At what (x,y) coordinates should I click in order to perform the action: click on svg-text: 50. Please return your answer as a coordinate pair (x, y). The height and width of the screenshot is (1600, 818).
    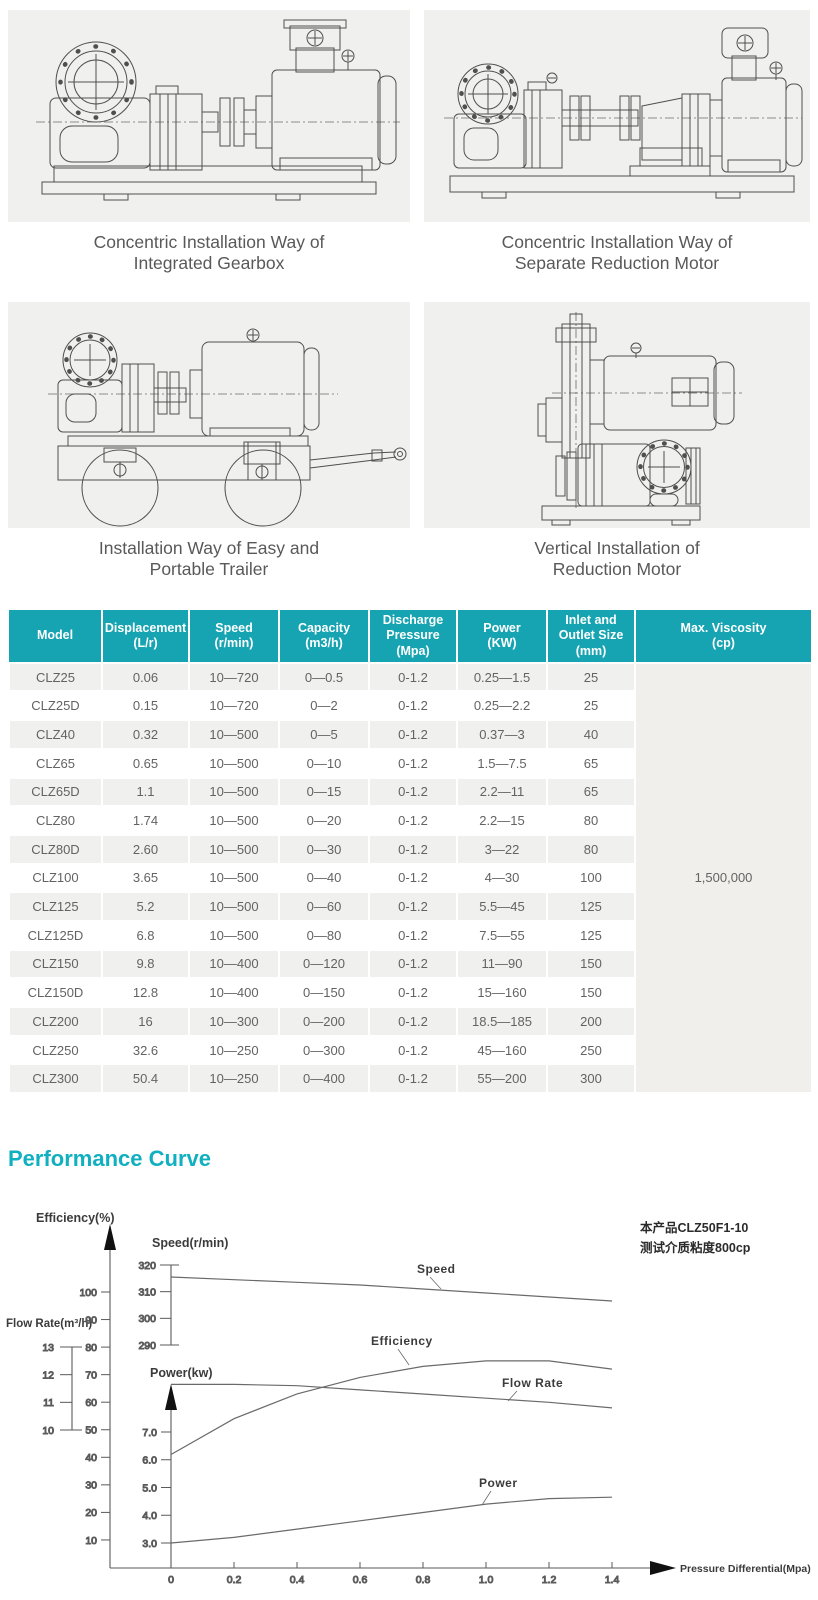
    Looking at the image, I should click on (91, 1431).